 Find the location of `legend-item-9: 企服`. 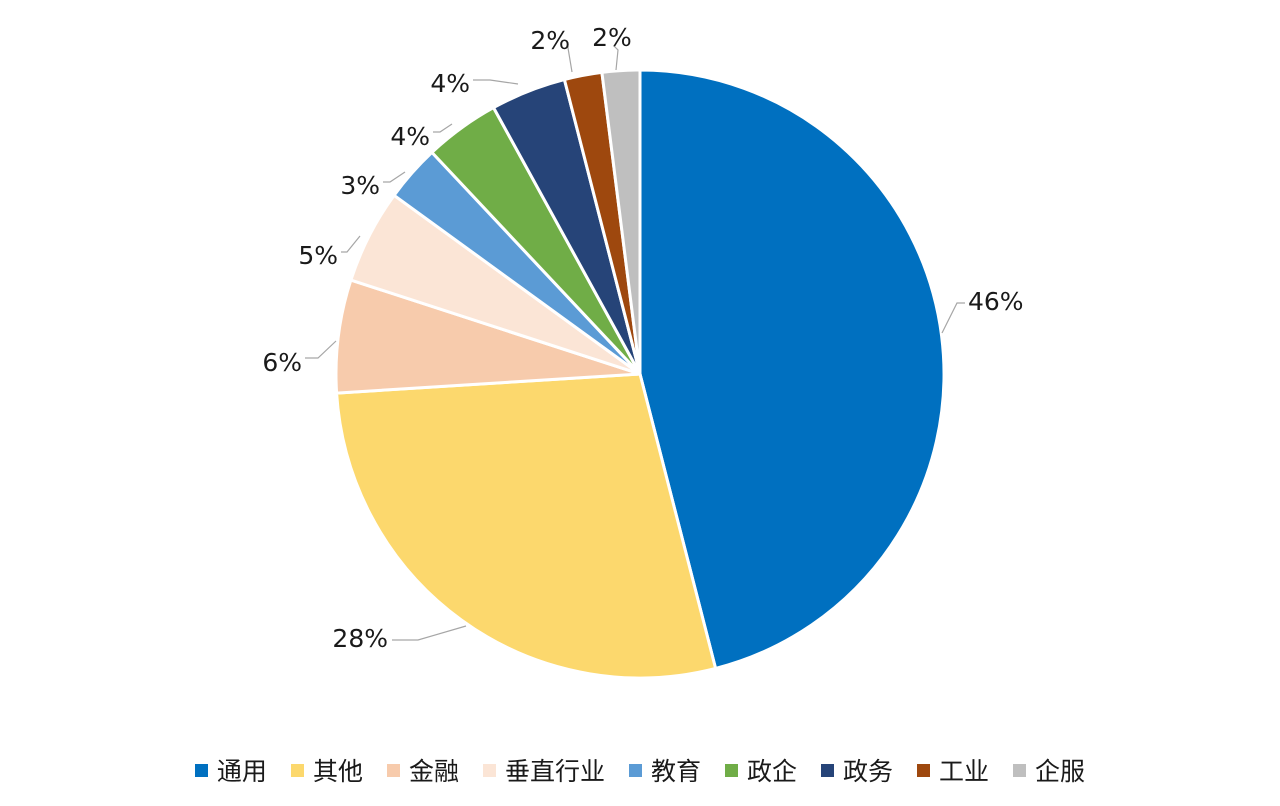

legend-item-9: 企服 is located at coordinates (1049, 770).